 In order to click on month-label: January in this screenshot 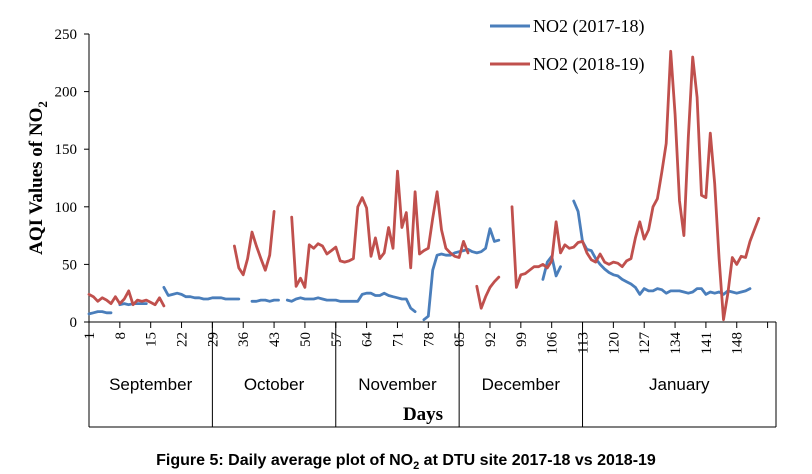, I will do `click(679, 384)`.